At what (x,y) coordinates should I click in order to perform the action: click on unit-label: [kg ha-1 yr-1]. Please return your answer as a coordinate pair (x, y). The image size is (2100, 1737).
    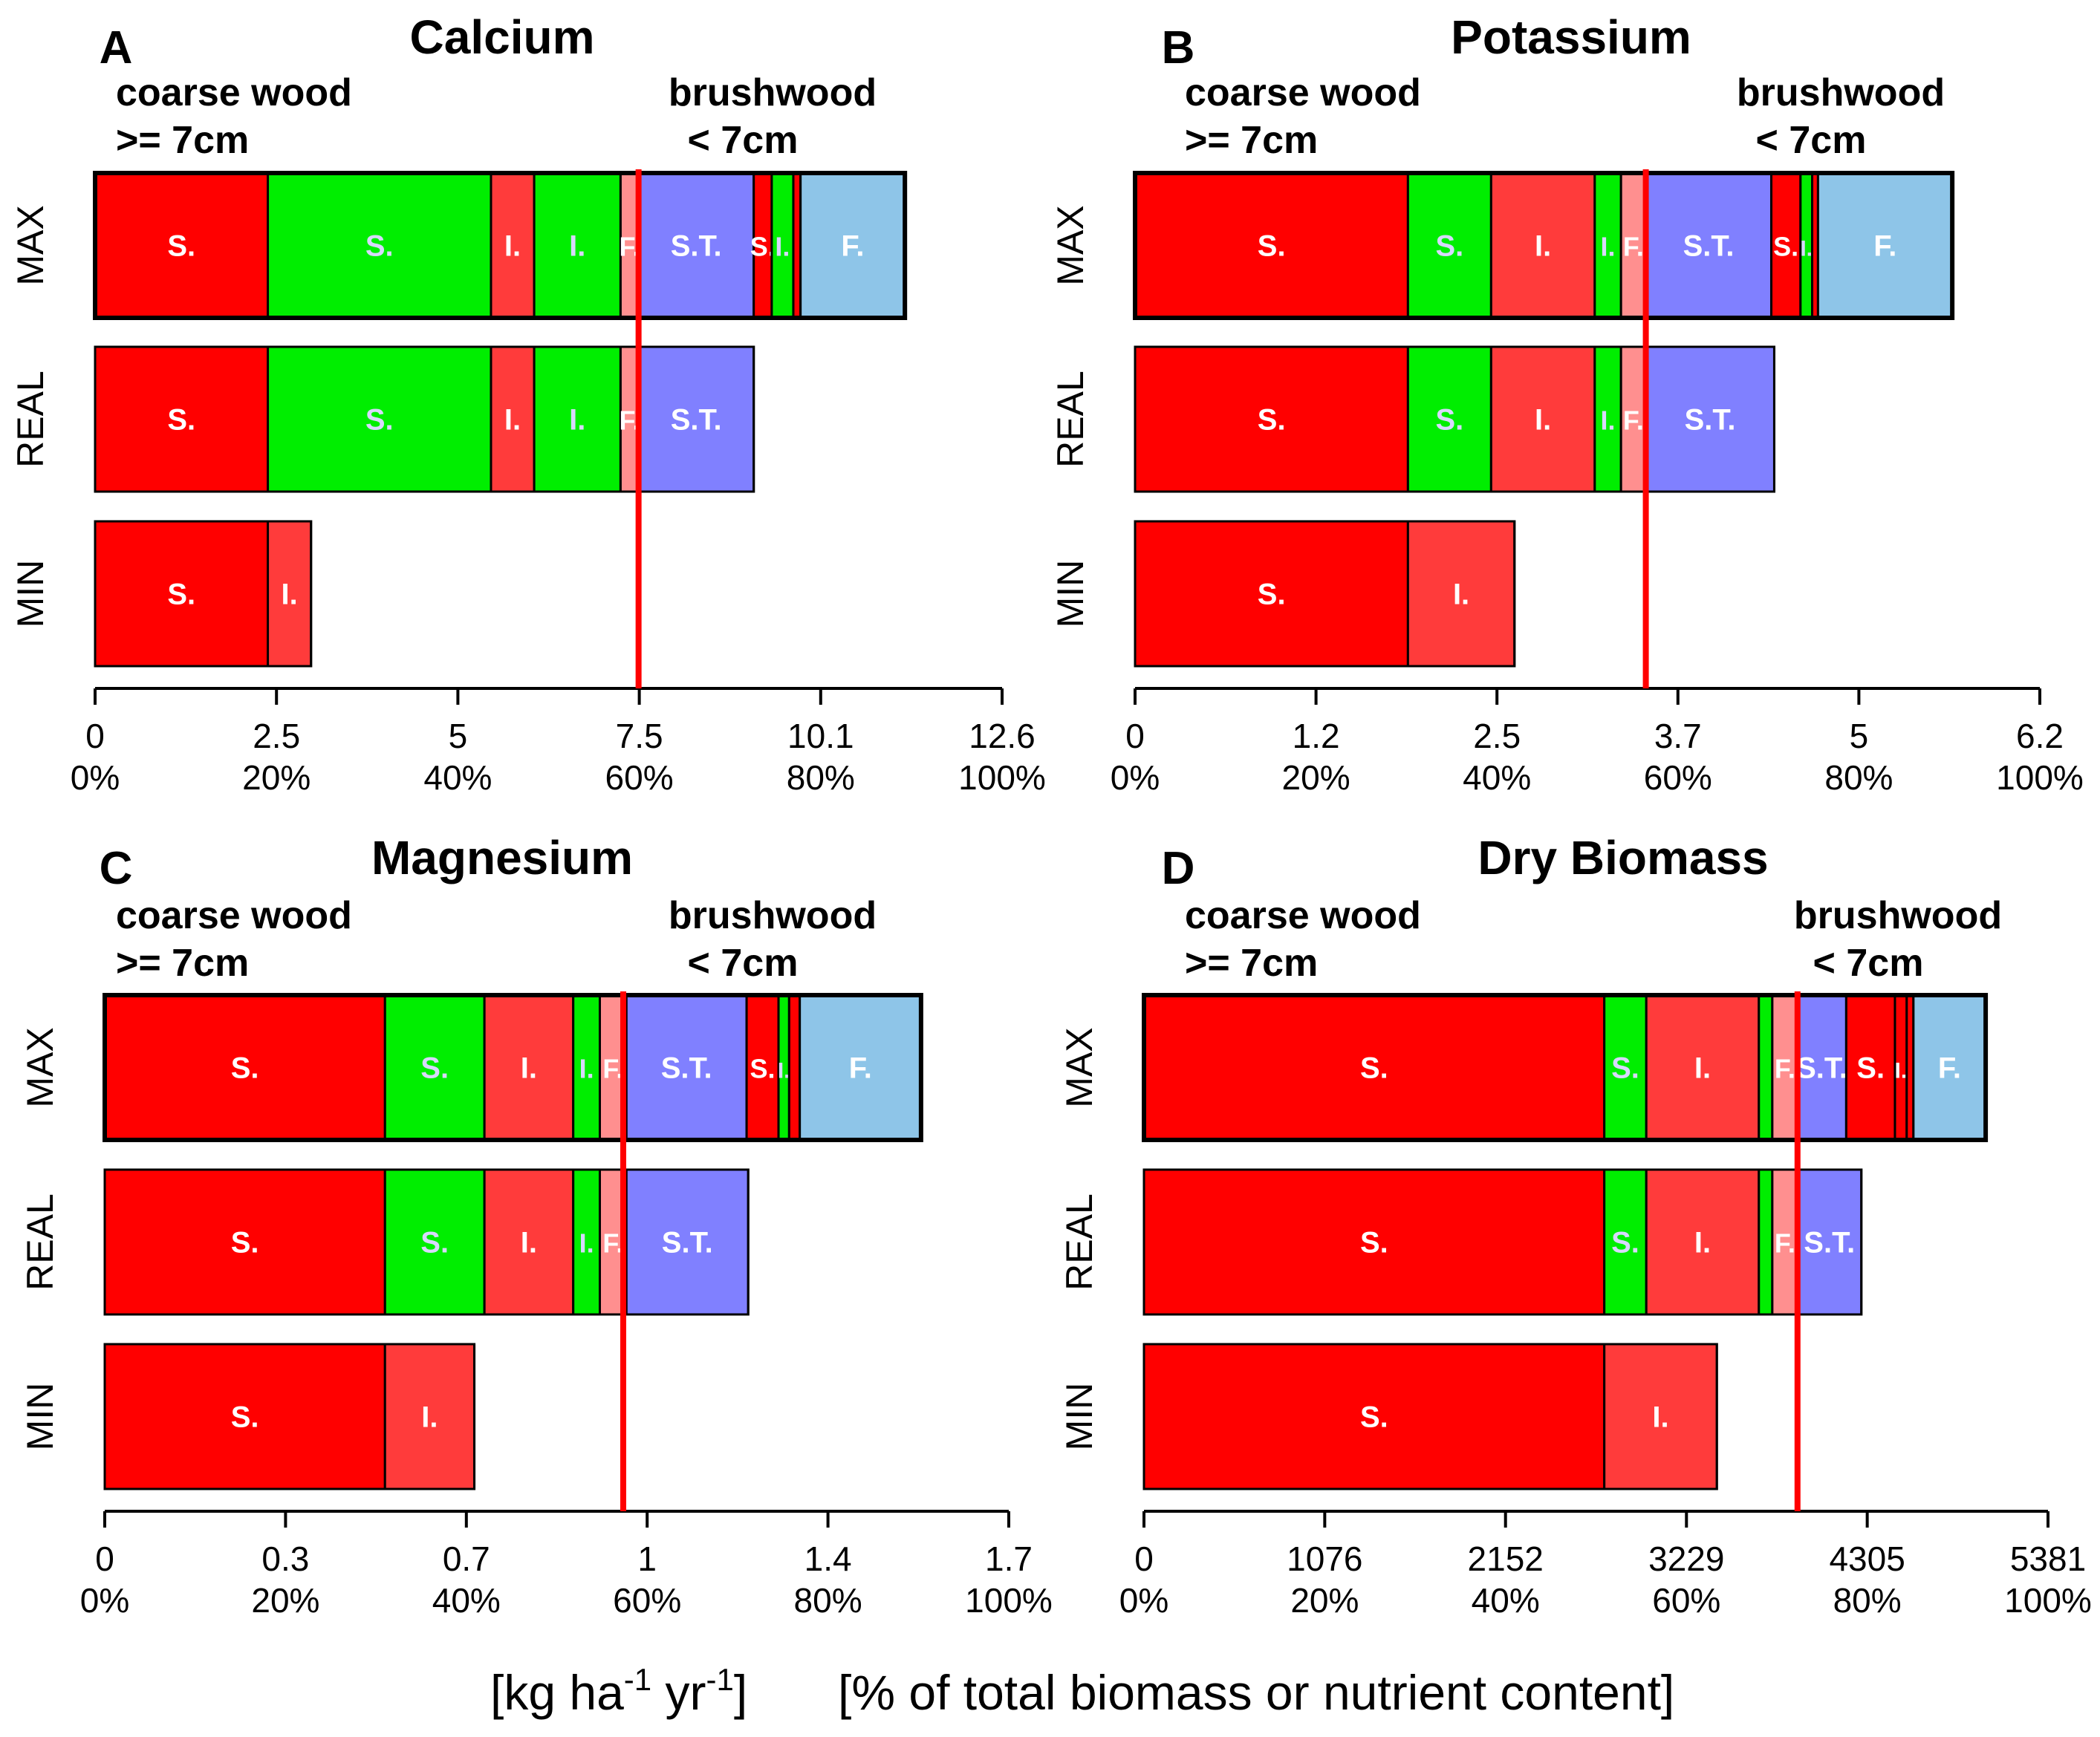
    Looking at the image, I should click on (618, 1691).